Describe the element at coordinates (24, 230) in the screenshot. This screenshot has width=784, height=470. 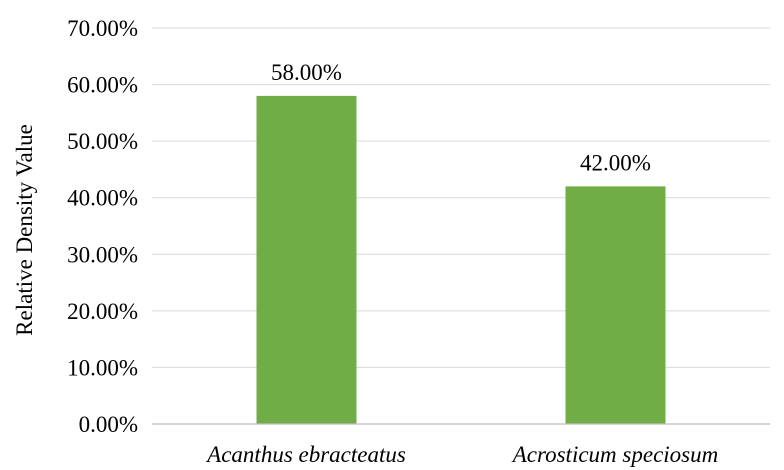
I see `y-axis-title: Relative Density Value` at that location.